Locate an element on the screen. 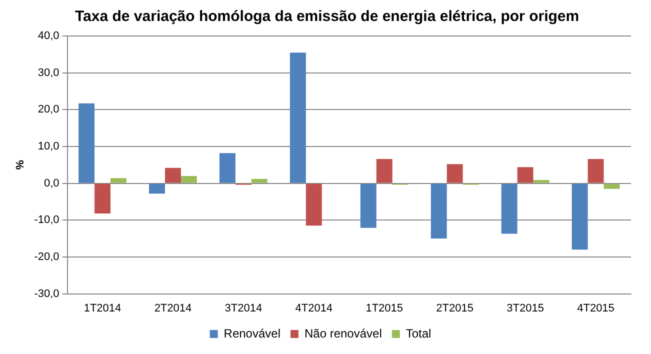  y-tick-label: -30,0 is located at coordinates (47, 294).